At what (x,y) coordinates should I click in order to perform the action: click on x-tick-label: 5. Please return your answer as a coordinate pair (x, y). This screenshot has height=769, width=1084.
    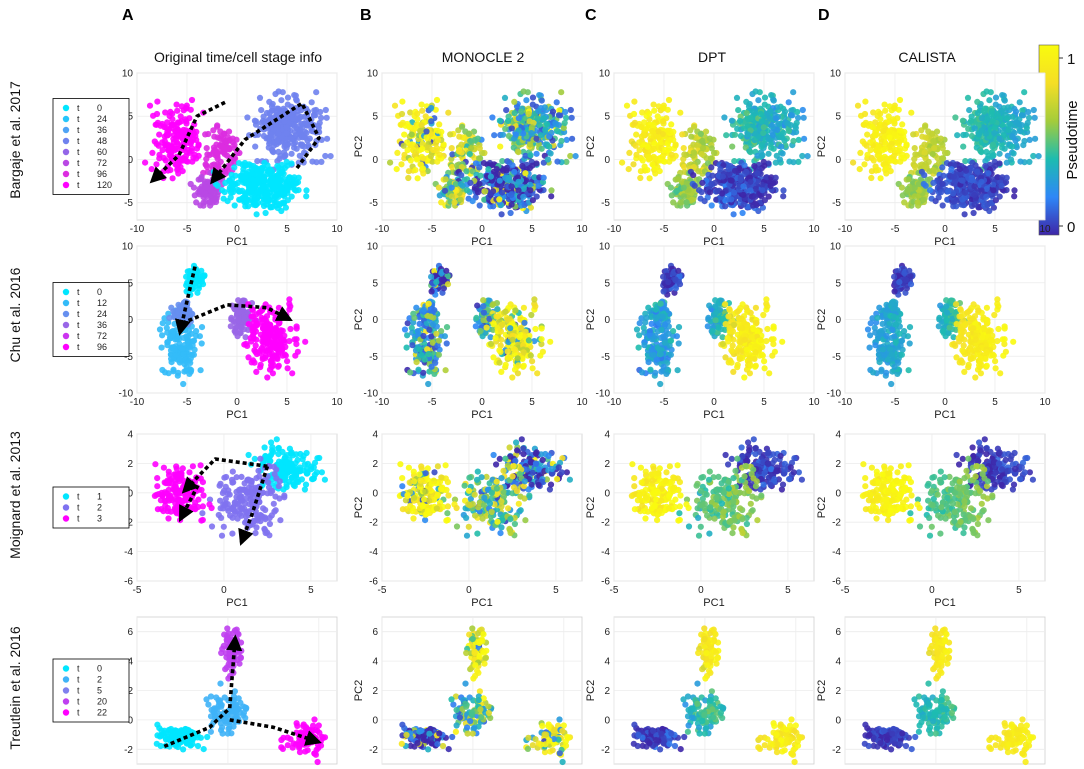
    Looking at the image, I should click on (995, 229).